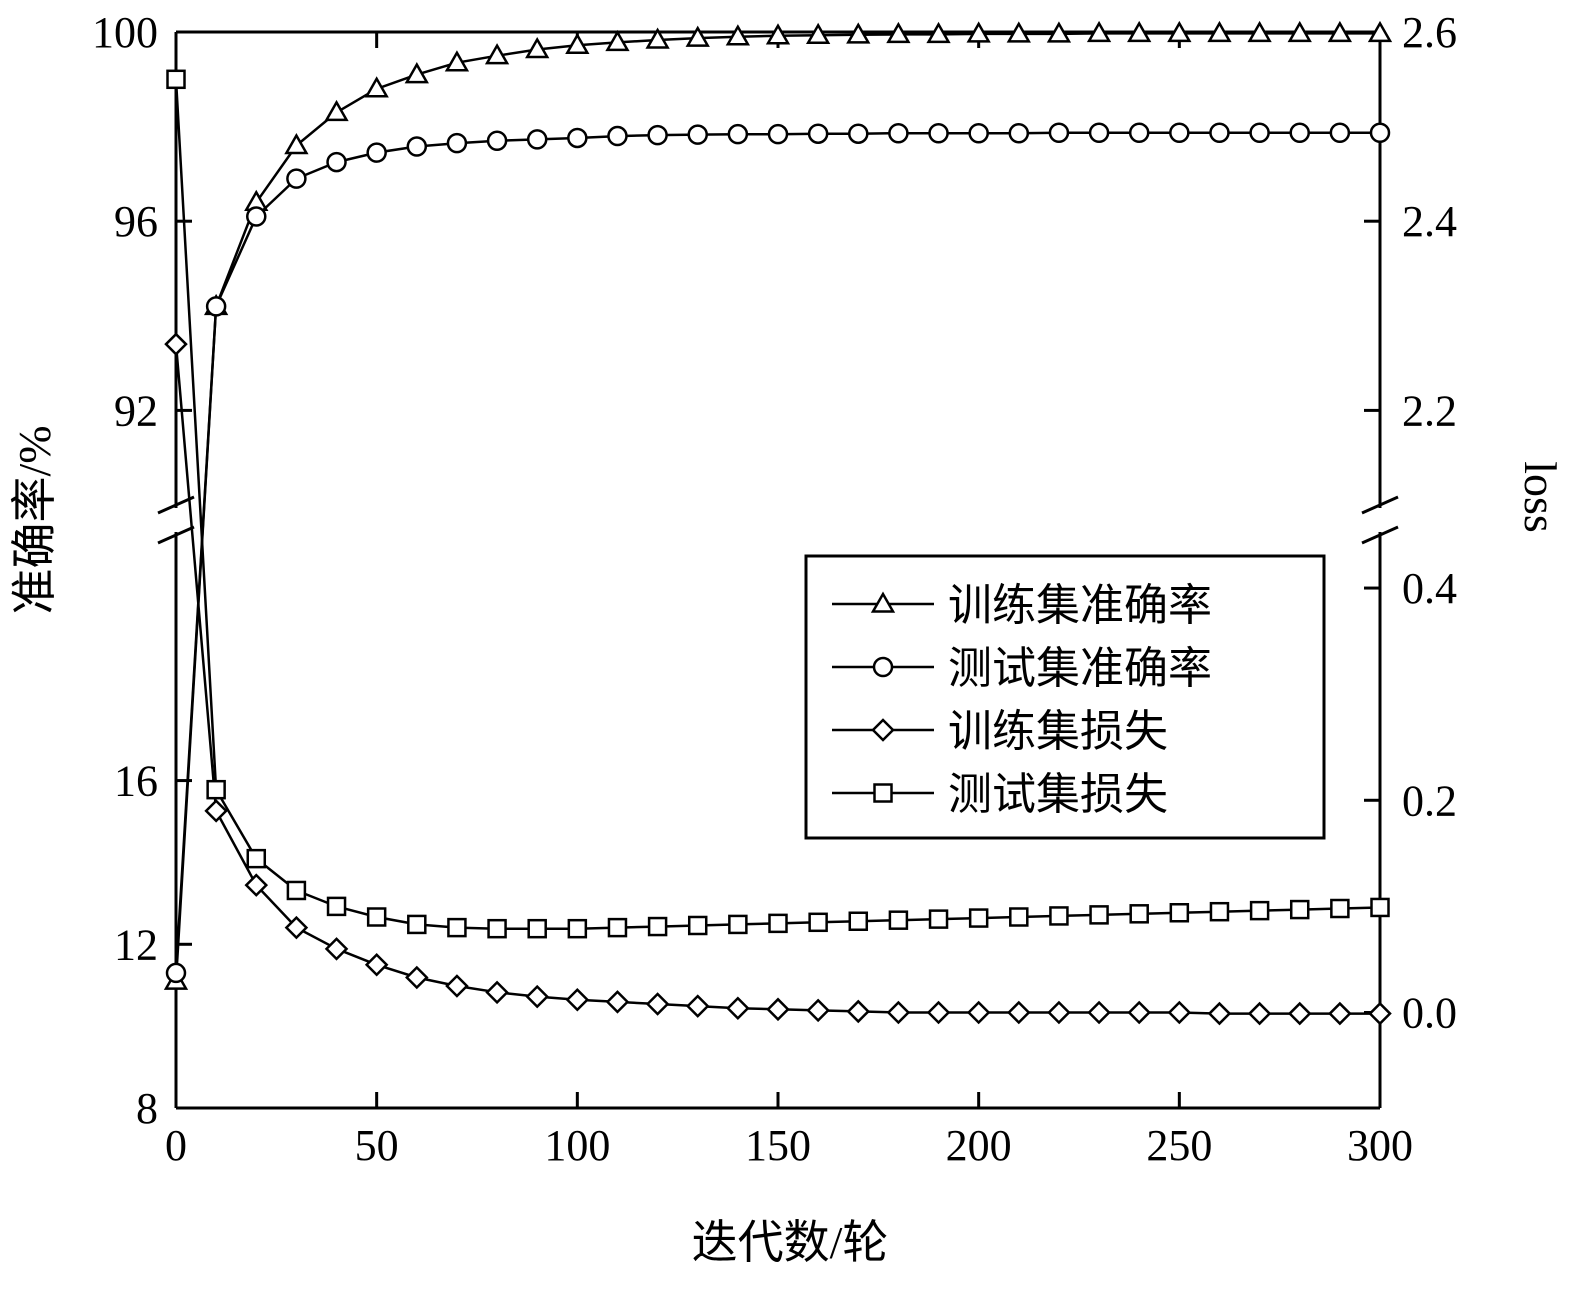 This screenshot has width=1573, height=1305. What do you see at coordinates (1058, 731) in the screenshot?
I see `legend-label: 训练集损失` at bounding box center [1058, 731].